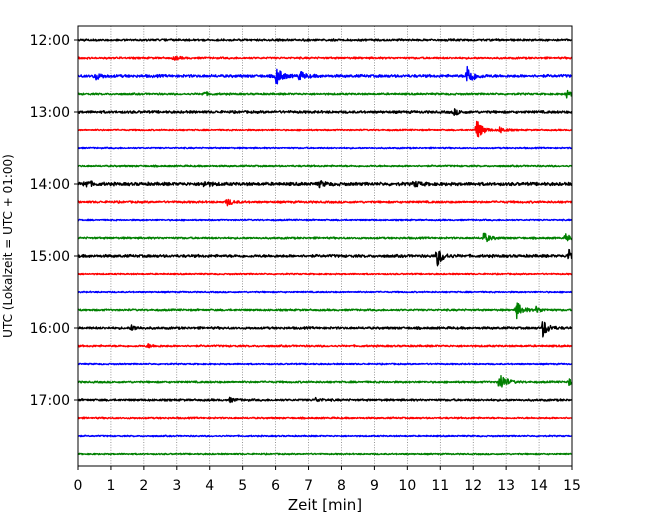 The image size is (650, 520). What do you see at coordinates (327, 480) in the screenshot?
I see `x-axis-ticks: 0 1 2 3 4 5 6 7 8 9 10 11 12 13 14 15` at bounding box center [327, 480].